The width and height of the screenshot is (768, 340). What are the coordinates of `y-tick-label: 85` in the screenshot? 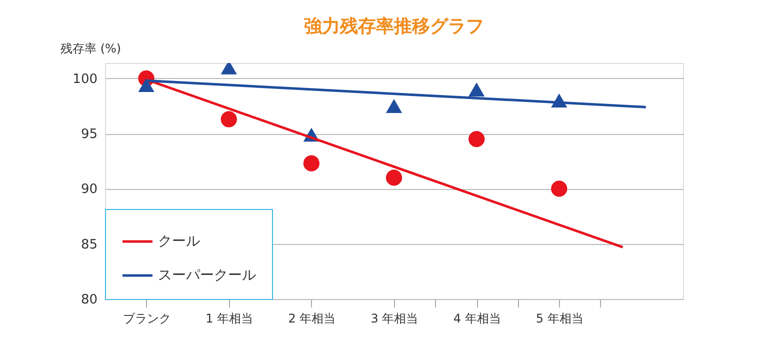 It's located at (89, 244).